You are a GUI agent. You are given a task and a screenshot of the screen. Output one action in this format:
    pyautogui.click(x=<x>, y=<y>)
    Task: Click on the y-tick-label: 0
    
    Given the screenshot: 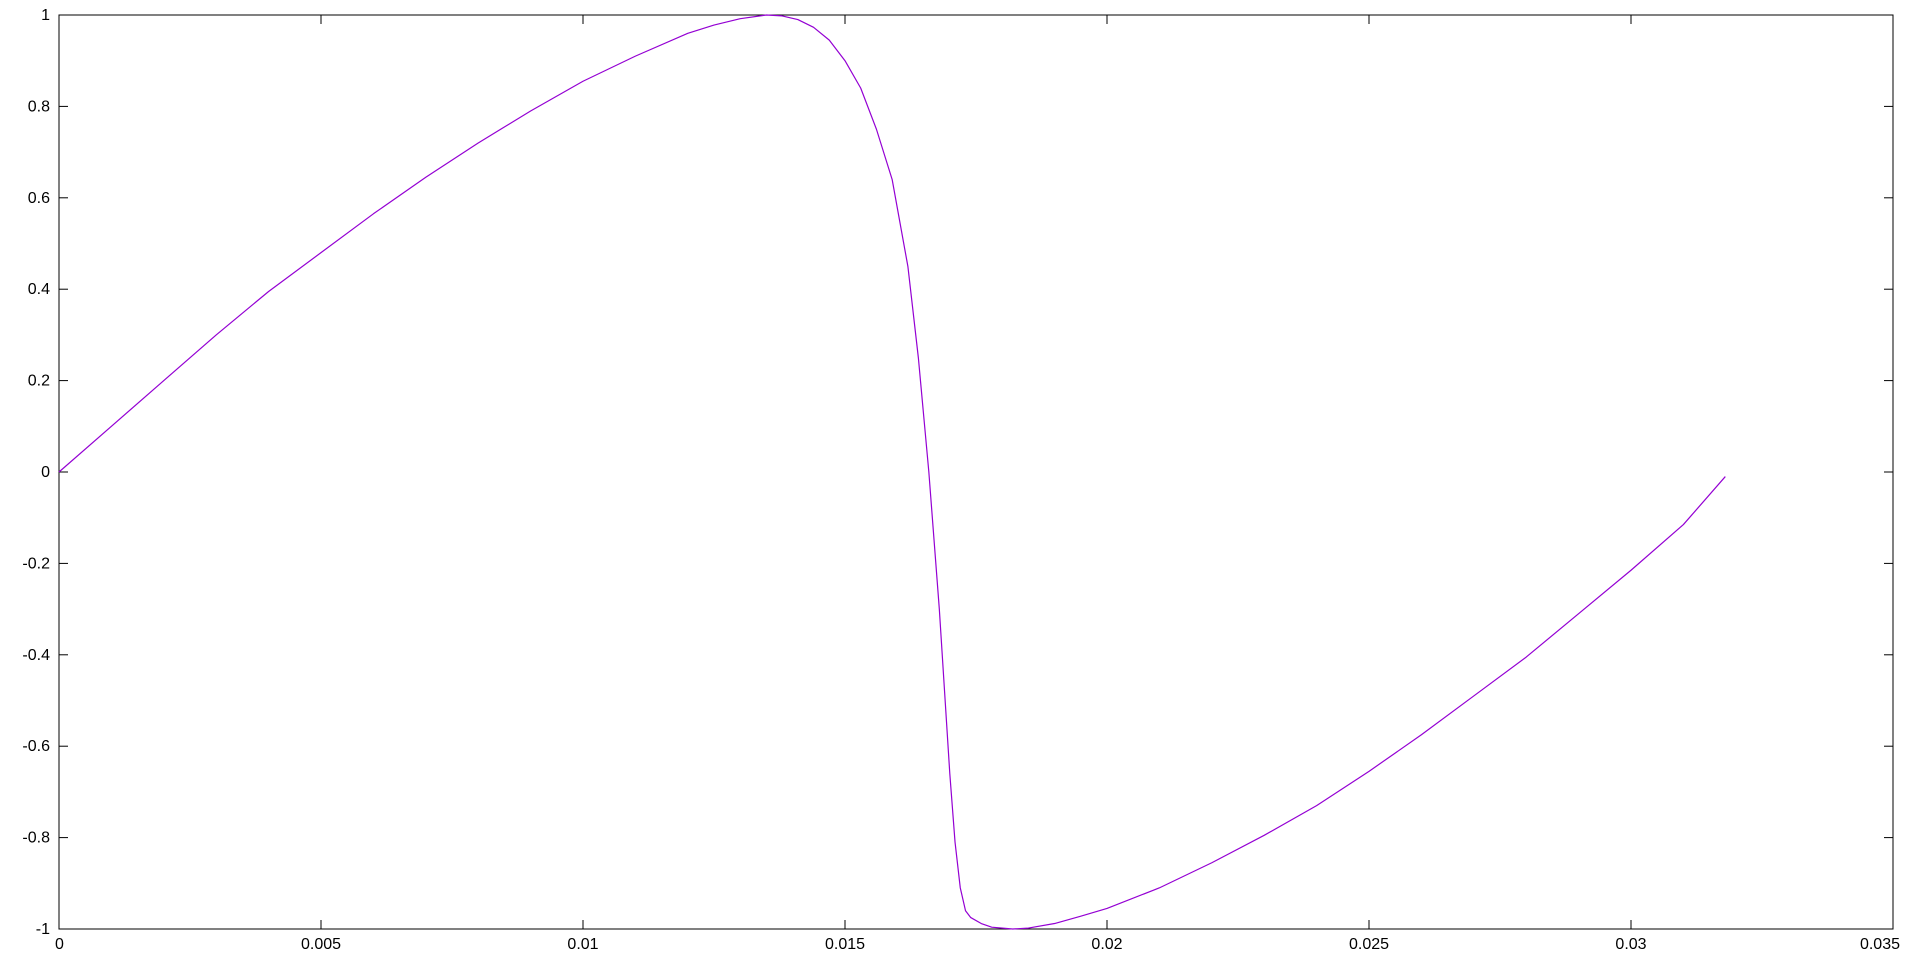 What is the action you would take?
    pyautogui.click(x=45, y=472)
    